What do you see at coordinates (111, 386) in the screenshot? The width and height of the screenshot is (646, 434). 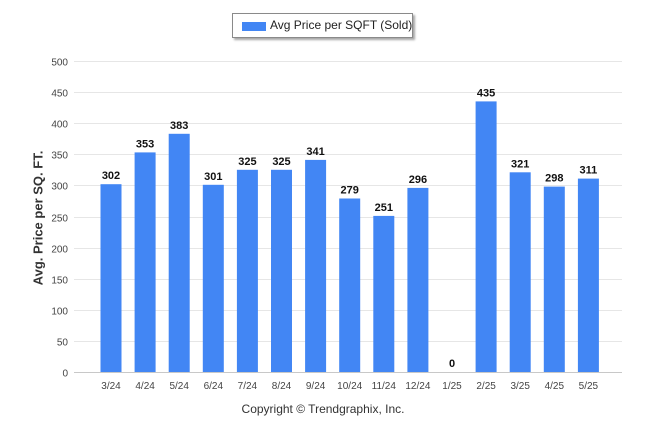 I see `x-tick-label: 3/24` at bounding box center [111, 386].